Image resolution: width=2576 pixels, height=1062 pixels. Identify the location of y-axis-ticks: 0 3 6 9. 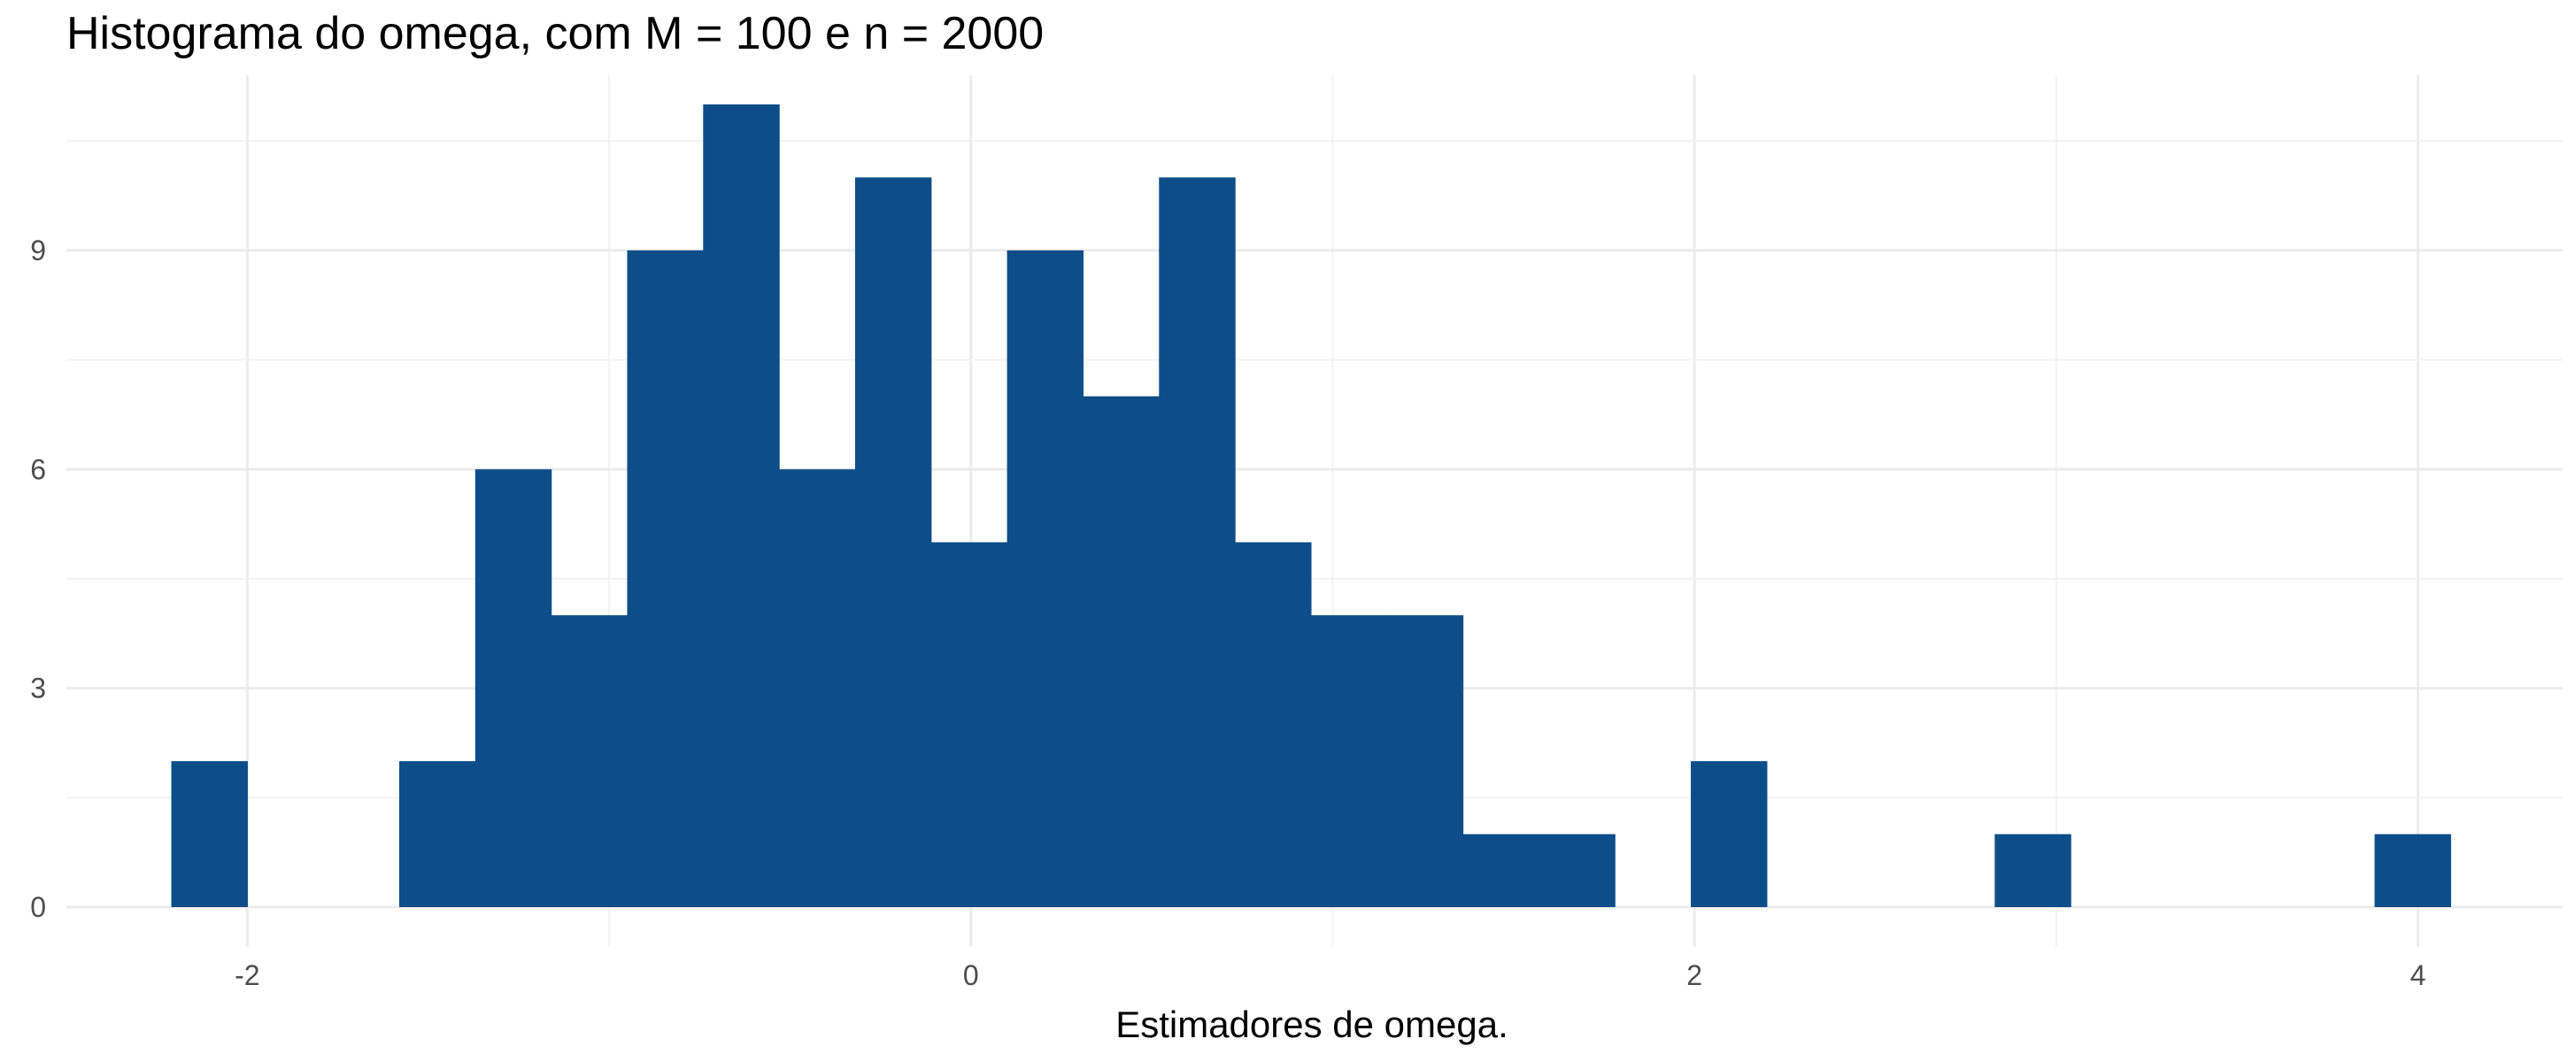
(38, 579).